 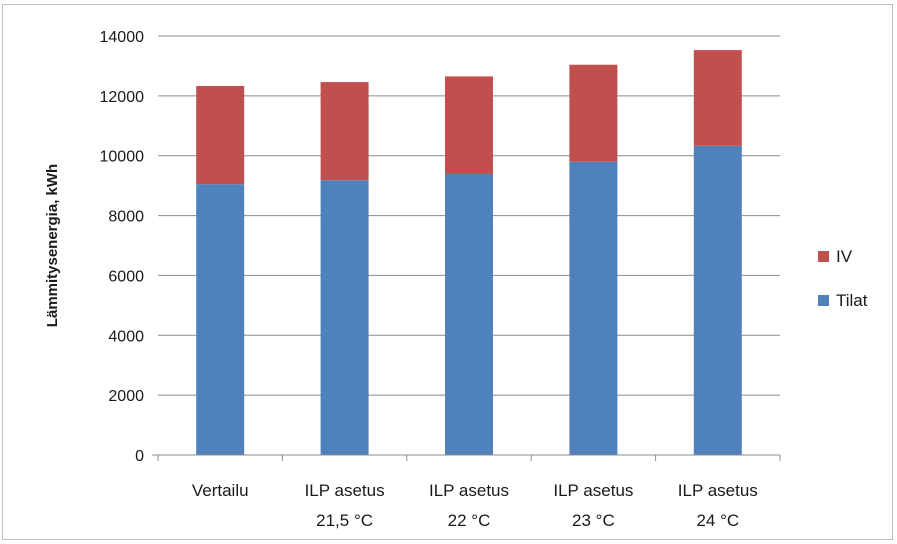 What do you see at coordinates (122, 157) in the screenshot?
I see `y-tick-label: 10000` at bounding box center [122, 157].